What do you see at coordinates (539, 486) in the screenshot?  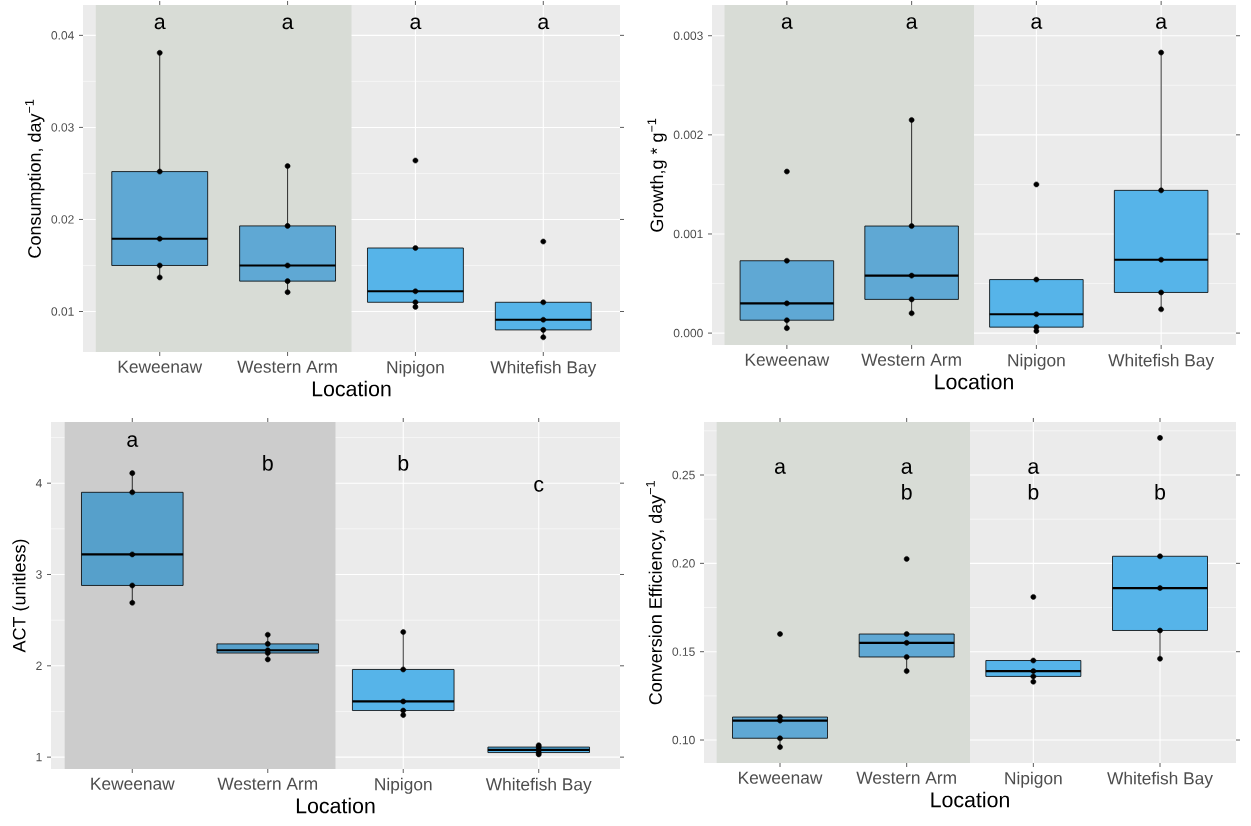 I see `annotation: c` at bounding box center [539, 486].